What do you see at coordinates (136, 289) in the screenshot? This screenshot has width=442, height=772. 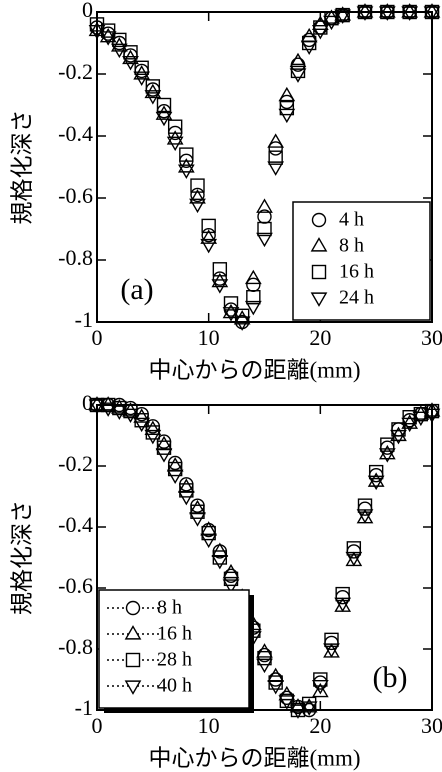 I see `panel-label: (a)` at bounding box center [136, 289].